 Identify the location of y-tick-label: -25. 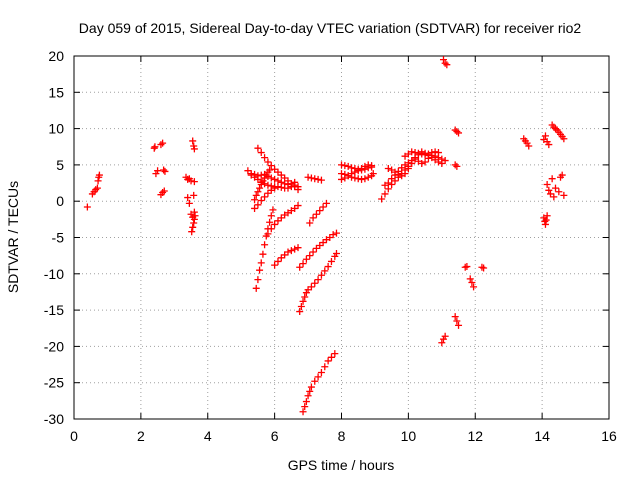
(54, 383).